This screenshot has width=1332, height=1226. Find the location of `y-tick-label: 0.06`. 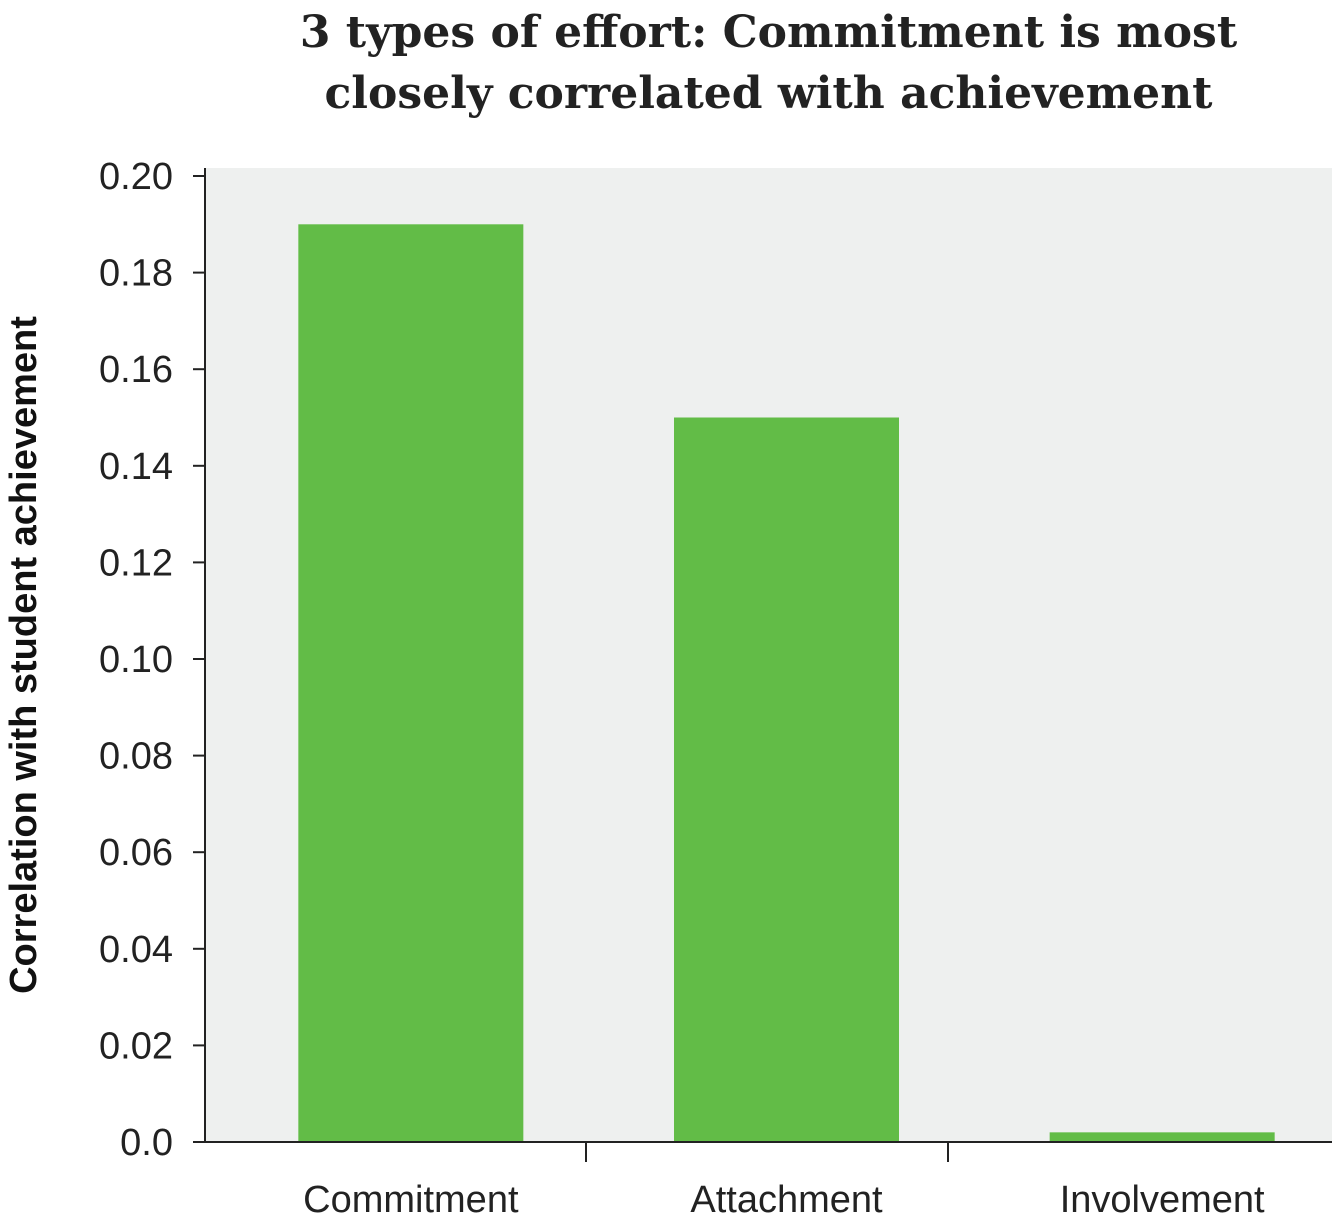

y-tick-label: 0.06 is located at coordinates (136, 853).